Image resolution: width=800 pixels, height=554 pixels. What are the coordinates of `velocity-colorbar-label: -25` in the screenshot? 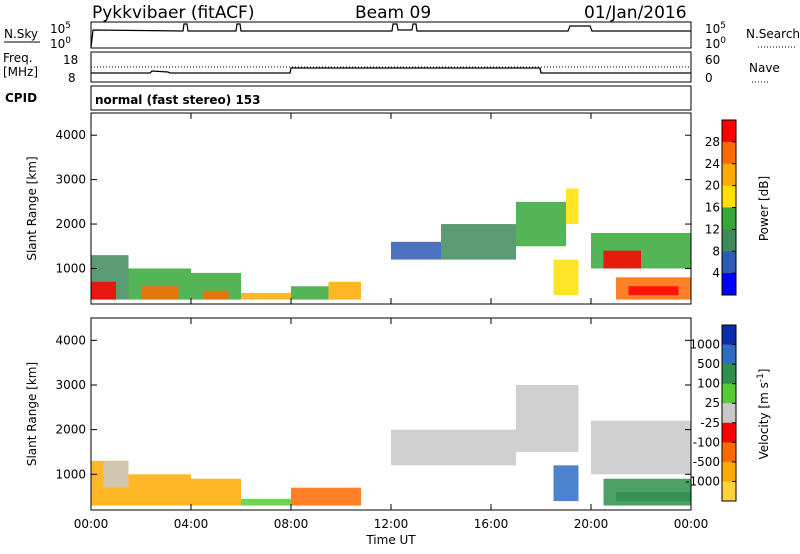 It's located at (710, 423).